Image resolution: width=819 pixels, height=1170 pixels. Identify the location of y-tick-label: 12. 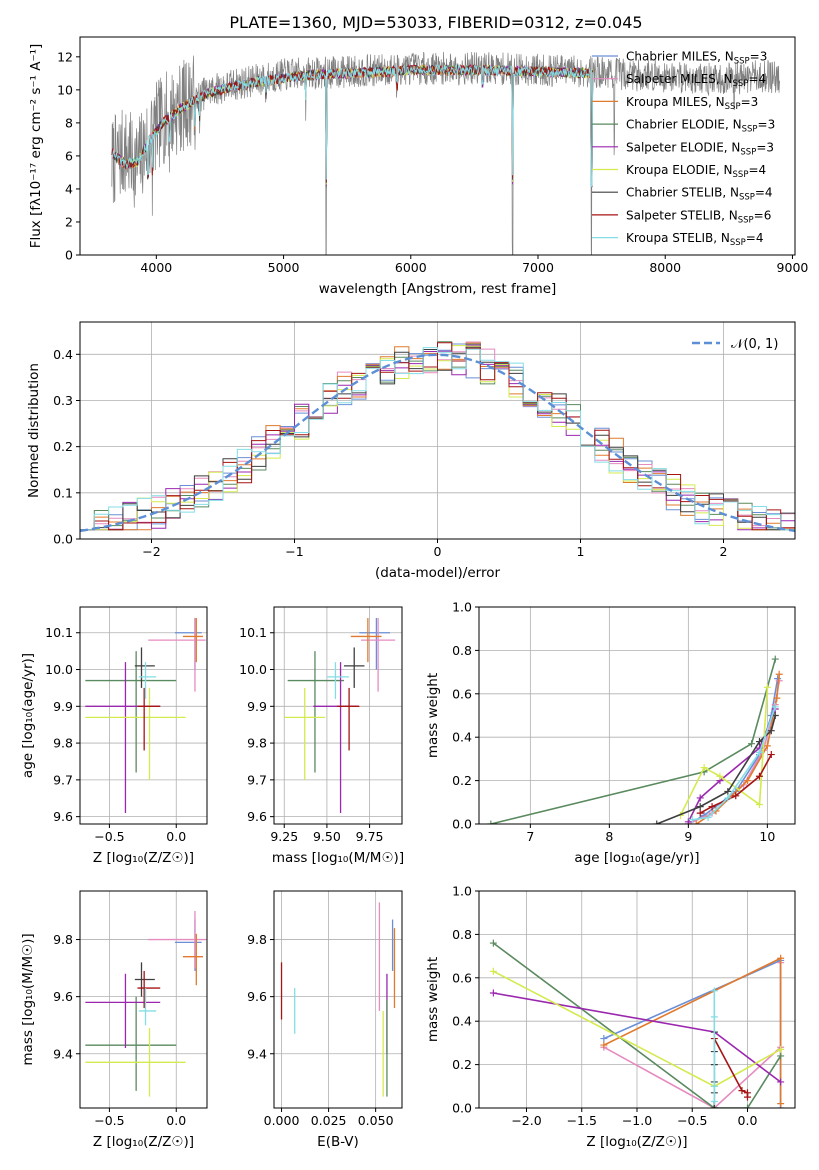
(65, 56).